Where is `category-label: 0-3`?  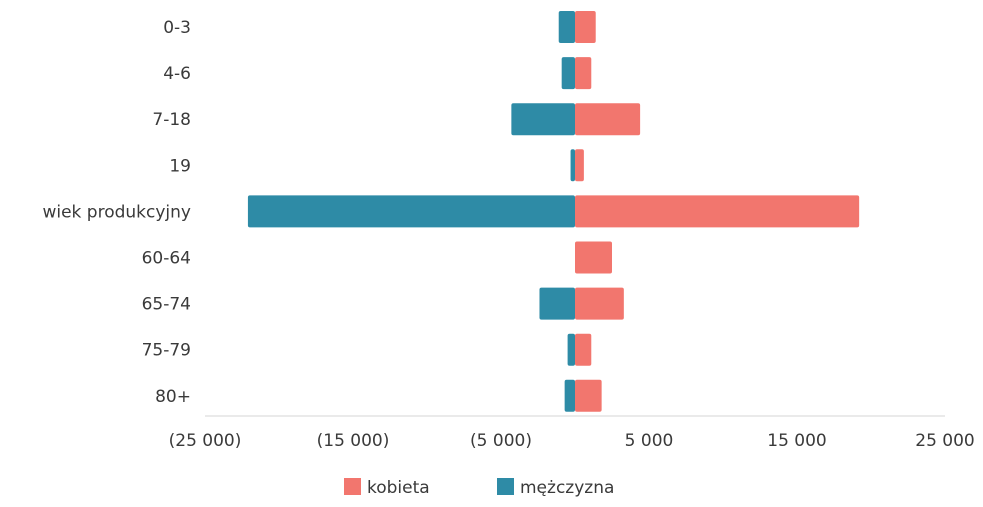
category-label: 0-3 is located at coordinates (177, 28).